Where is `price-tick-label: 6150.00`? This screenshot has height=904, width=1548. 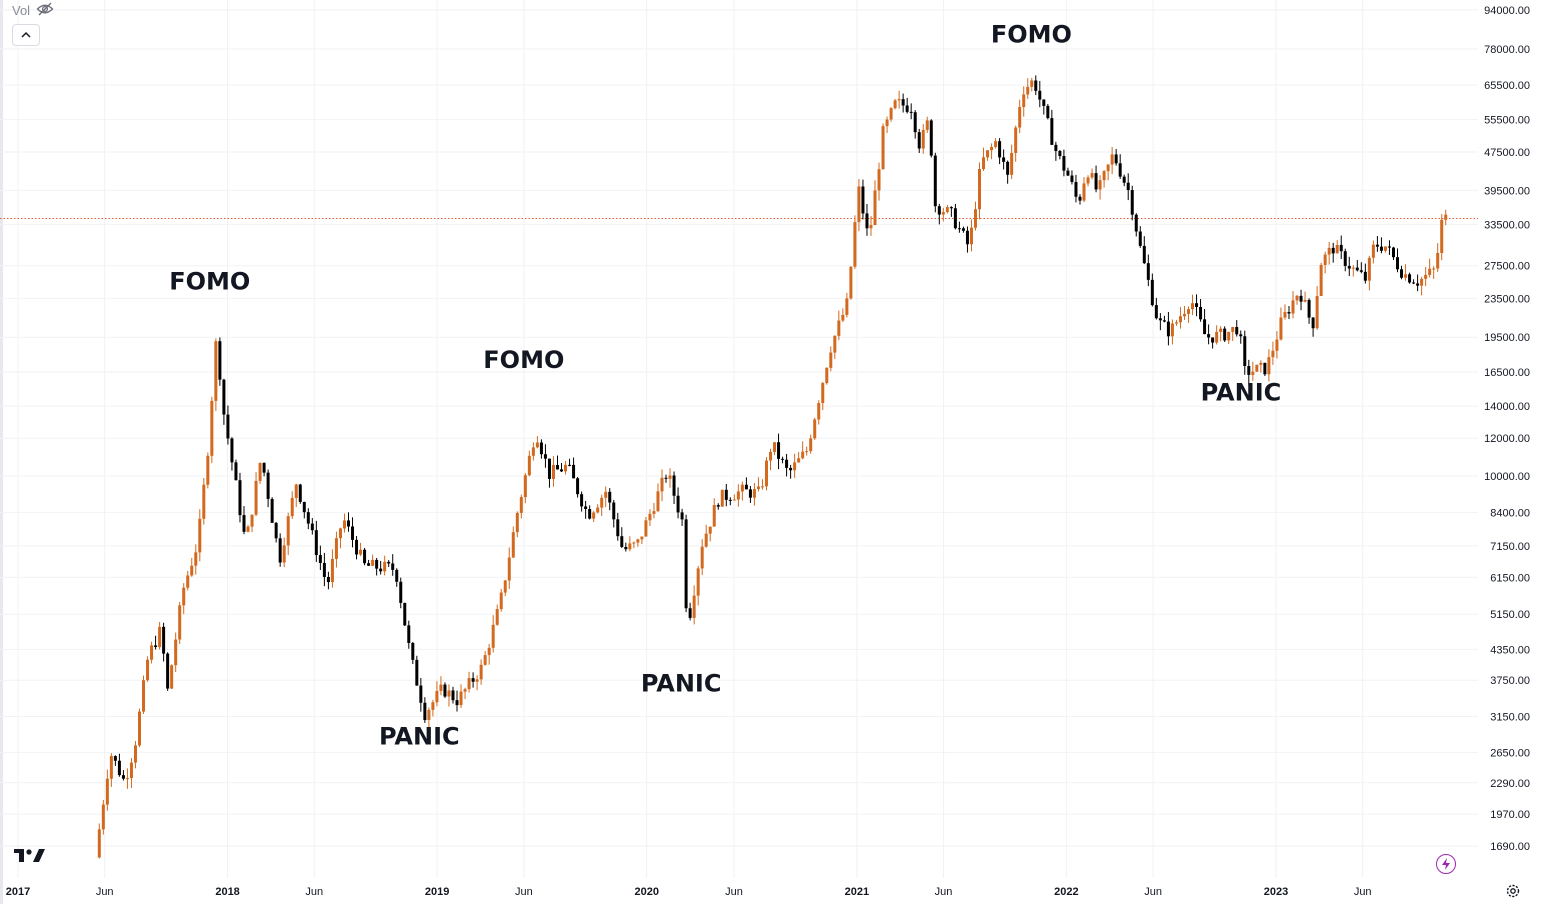 price-tick-label: 6150.00 is located at coordinates (1510, 578).